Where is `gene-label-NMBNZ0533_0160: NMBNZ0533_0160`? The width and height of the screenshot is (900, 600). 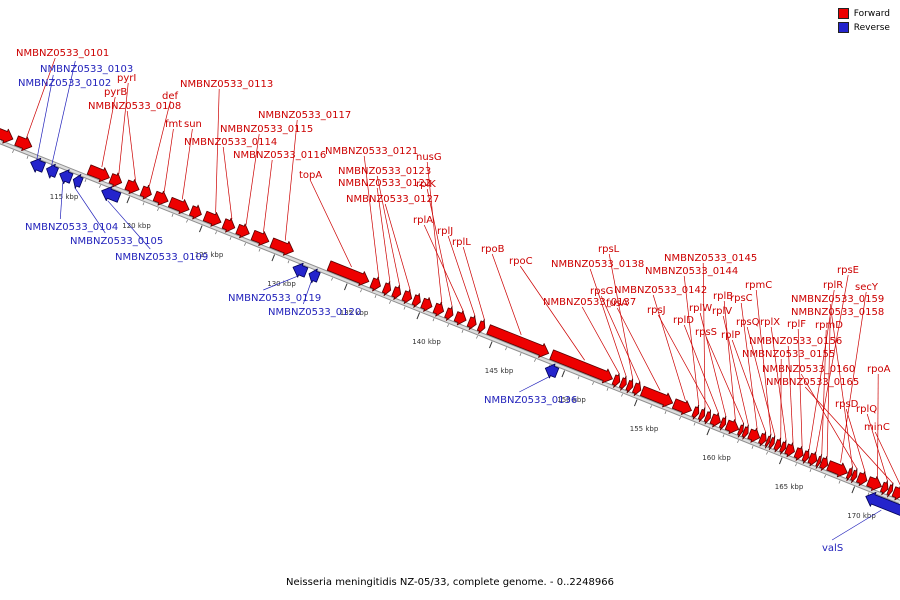 gene-label-NMBNZ0533_0160: NMBNZ0533_0160 is located at coordinates (808, 369).